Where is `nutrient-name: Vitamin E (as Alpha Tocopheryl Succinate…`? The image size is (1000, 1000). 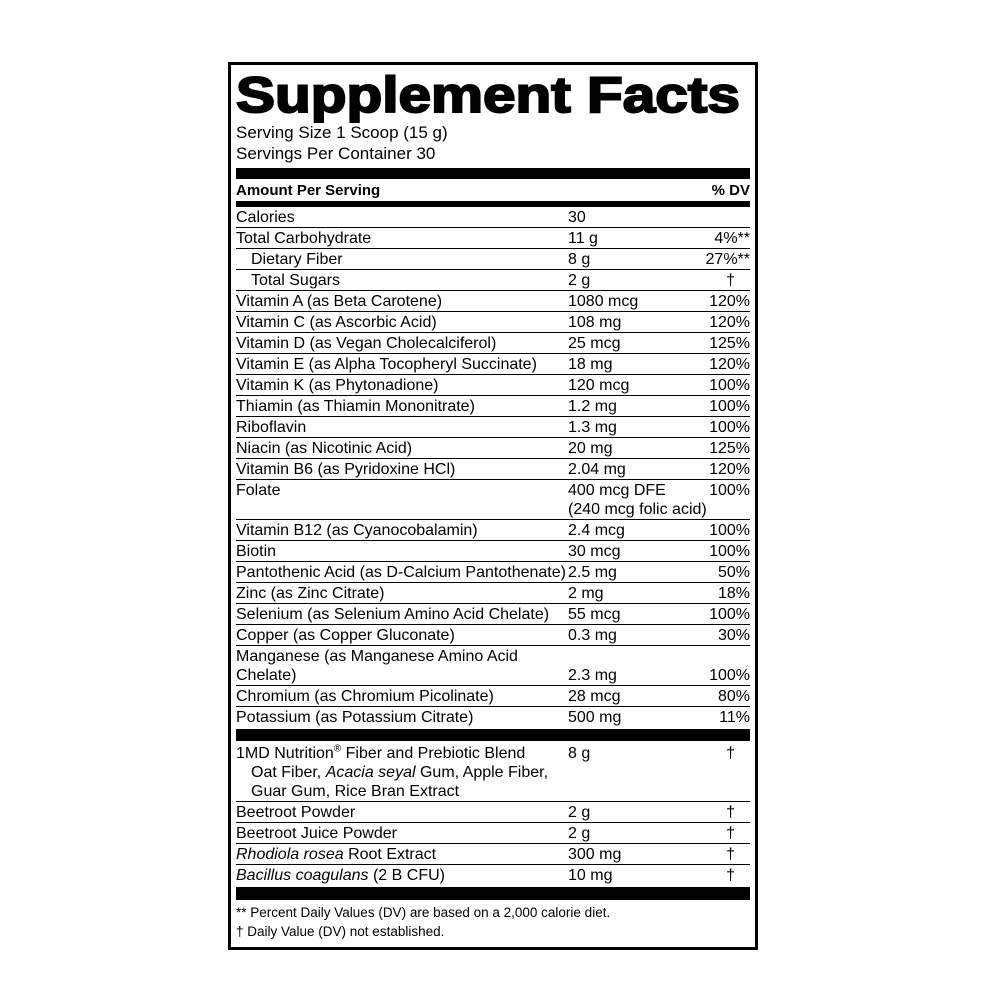 nutrient-name: Vitamin E (as Alpha Tocopheryl Succinate… is located at coordinates (386, 364).